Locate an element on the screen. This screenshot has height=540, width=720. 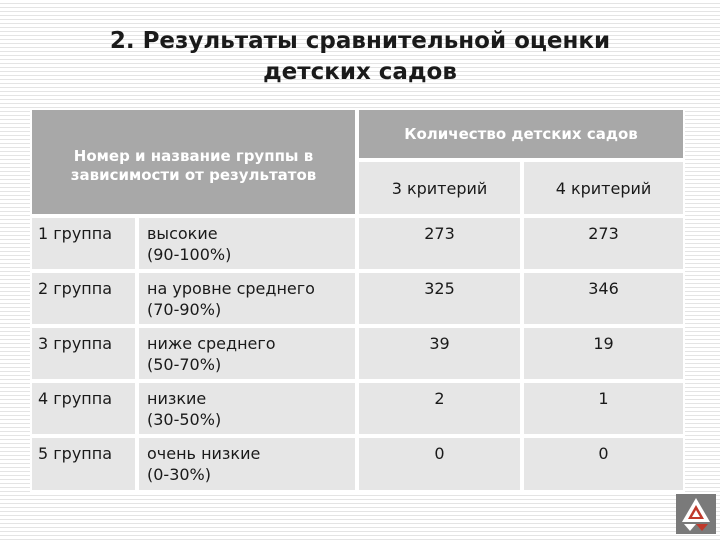
header-criterion-3: 3 критерий is located at coordinates (439, 188).